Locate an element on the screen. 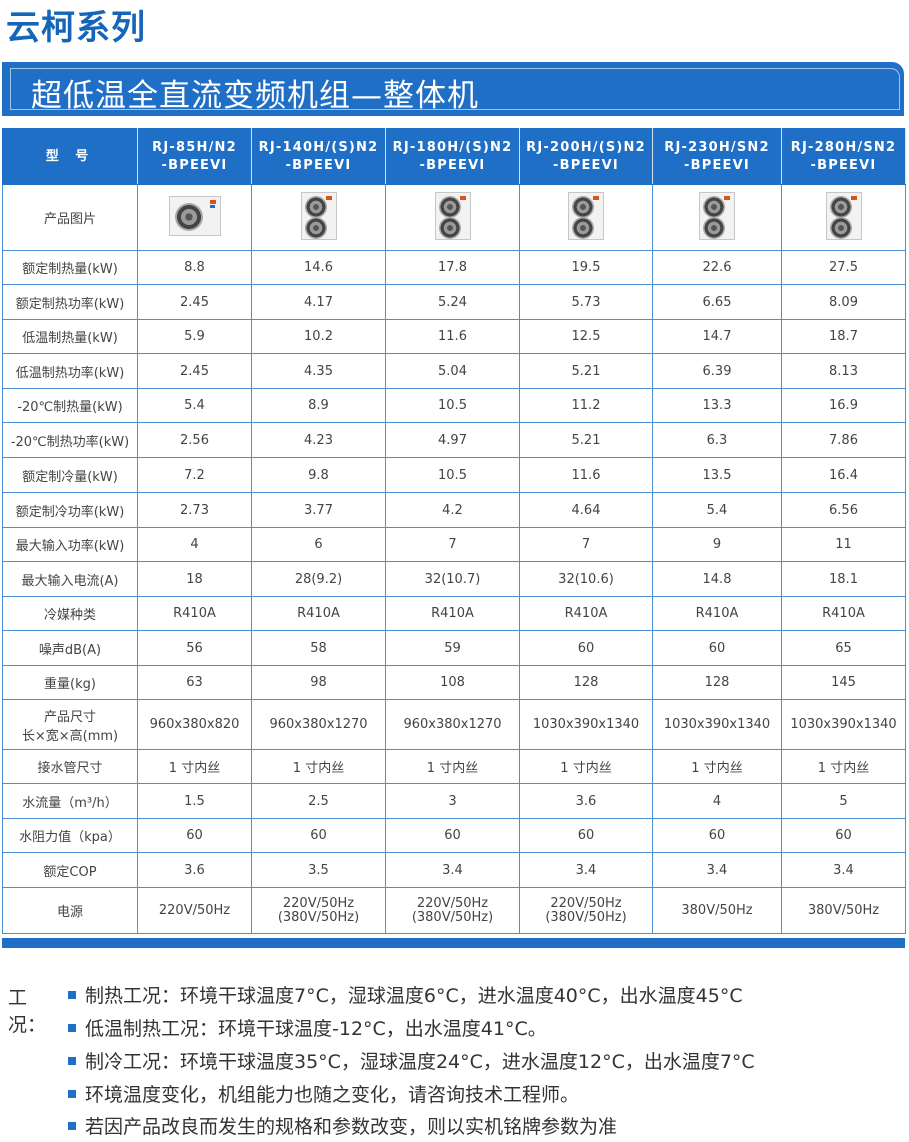 This screenshot has height=1142, width=909. spec-value: 5.4 is located at coordinates (717, 510).